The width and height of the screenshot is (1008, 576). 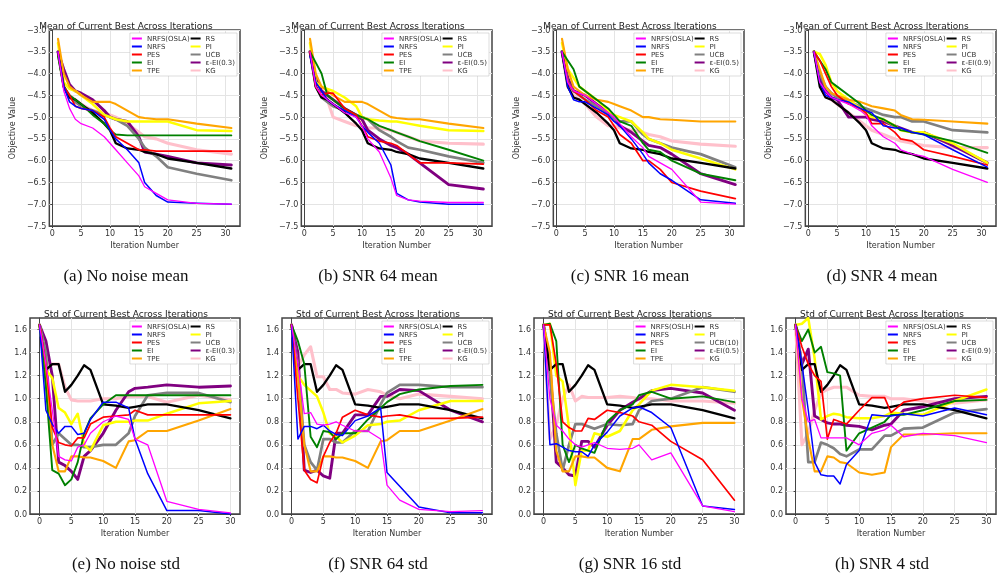 What do you see at coordinates (630, 563) in the screenshot?
I see `text: (g) SNR 16 std` at bounding box center [630, 563].